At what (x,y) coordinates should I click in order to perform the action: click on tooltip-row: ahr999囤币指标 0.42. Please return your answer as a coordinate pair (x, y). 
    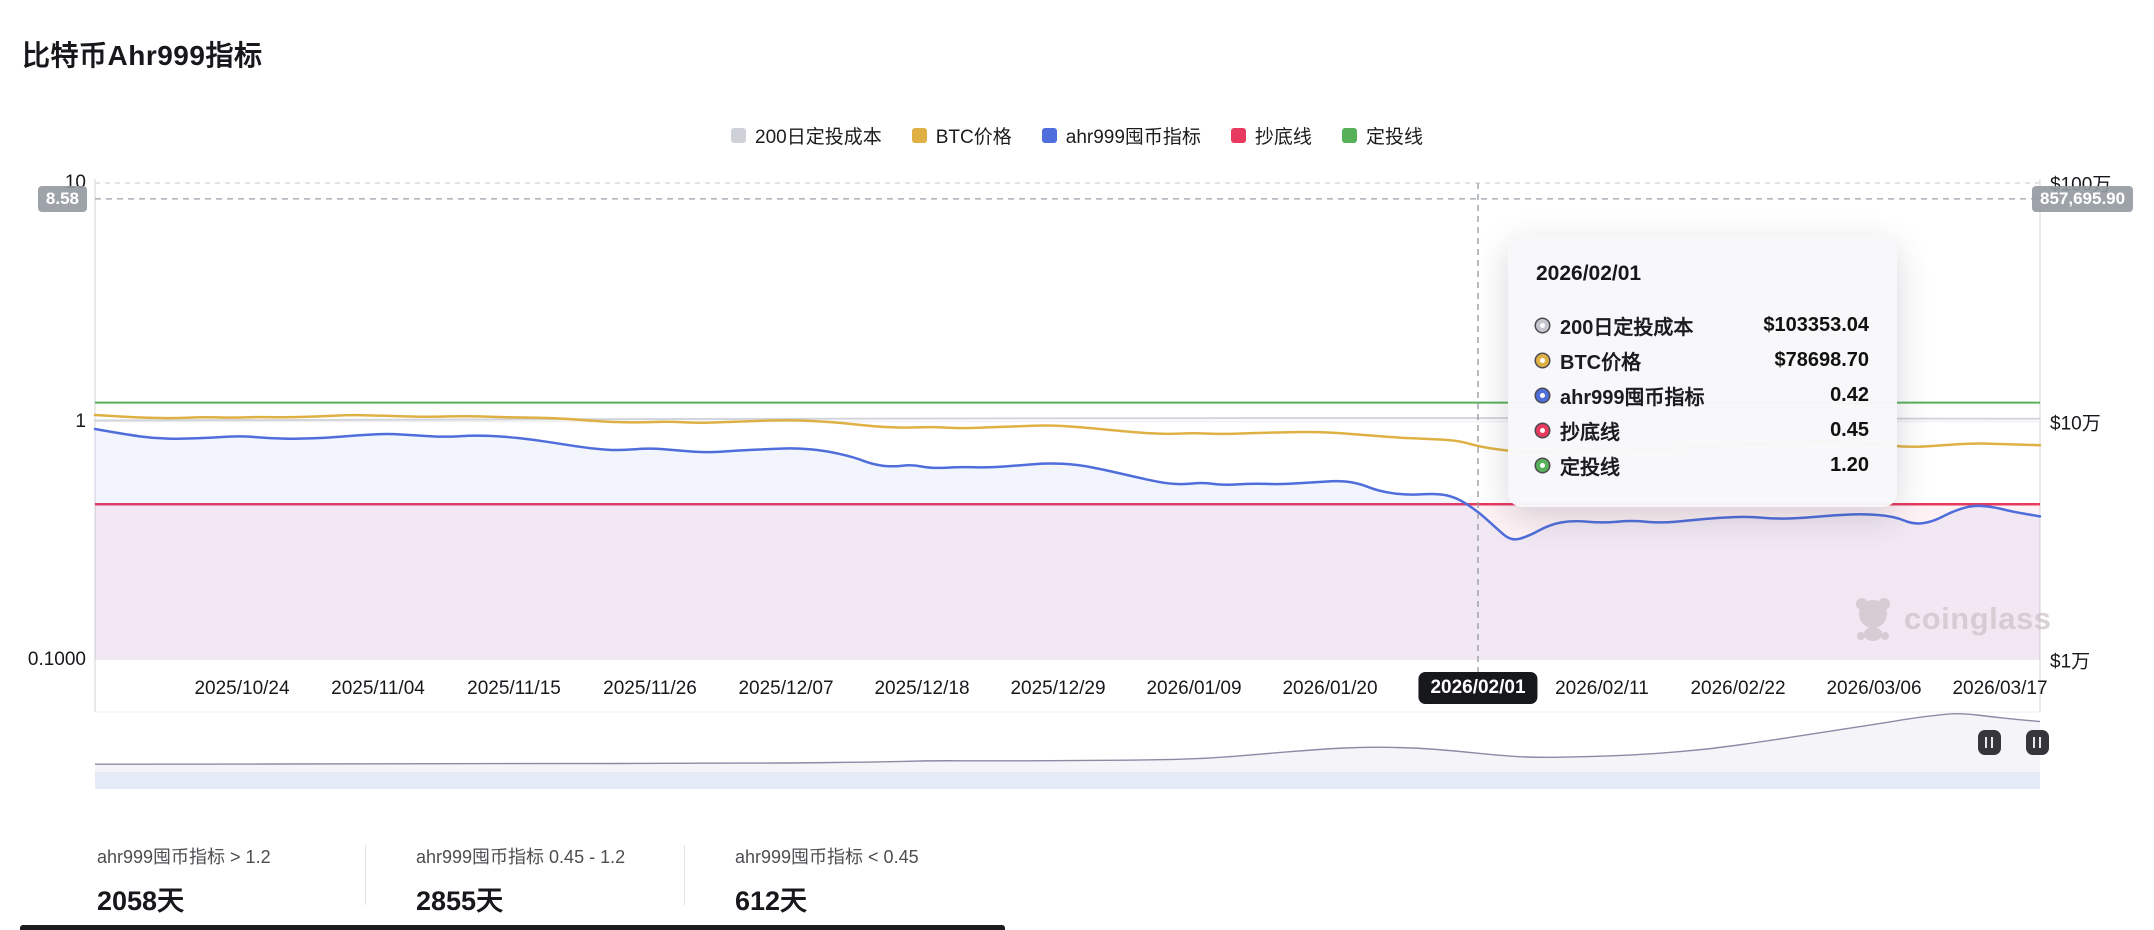
    Looking at the image, I should click on (1702, 395).